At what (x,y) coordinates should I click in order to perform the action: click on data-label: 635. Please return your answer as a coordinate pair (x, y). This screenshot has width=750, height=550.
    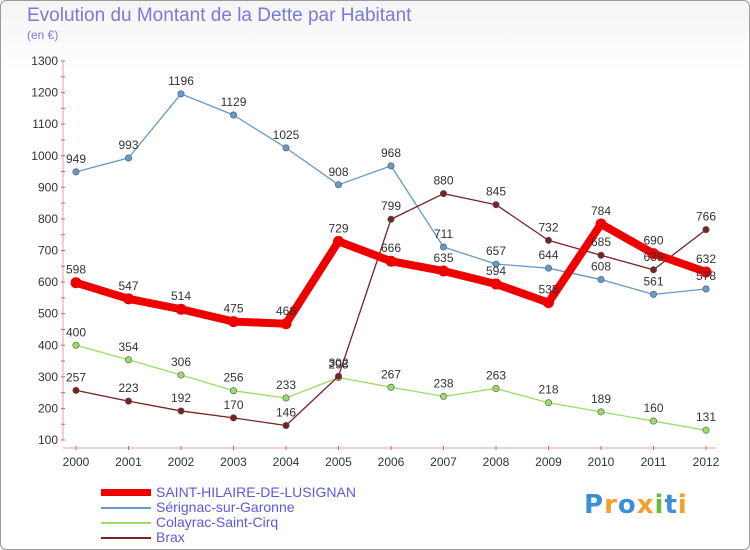
    Looking at the image, I should click on (443, 258).